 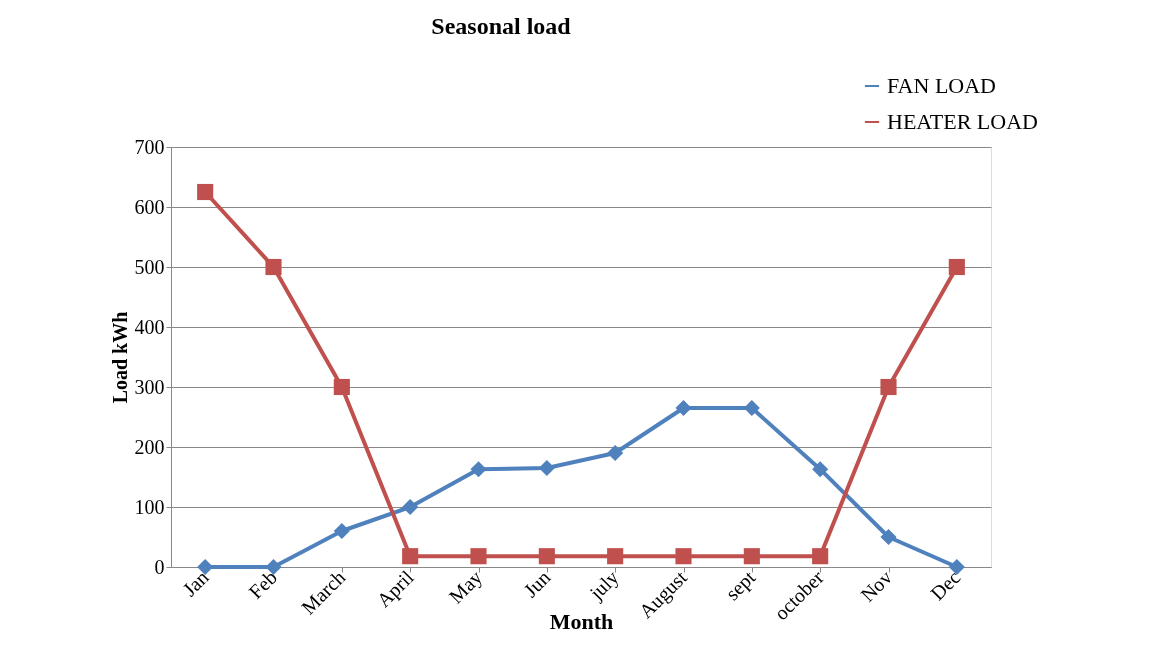 I want to click on x-tick-label: Feb, so click(x=263, y=584).